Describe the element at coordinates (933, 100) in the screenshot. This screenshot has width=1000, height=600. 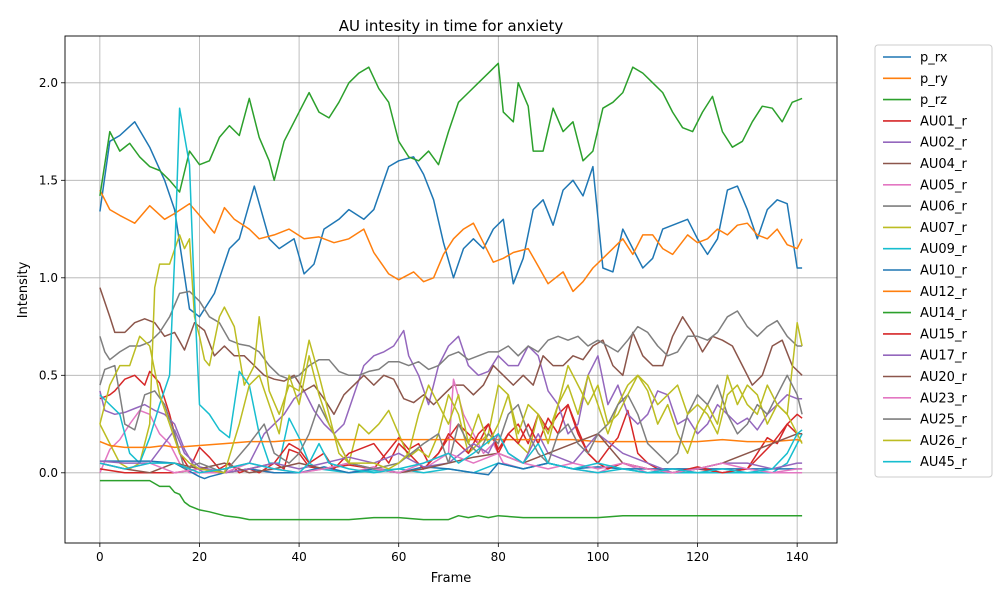
I see `legend-label: p_rz` at that location.